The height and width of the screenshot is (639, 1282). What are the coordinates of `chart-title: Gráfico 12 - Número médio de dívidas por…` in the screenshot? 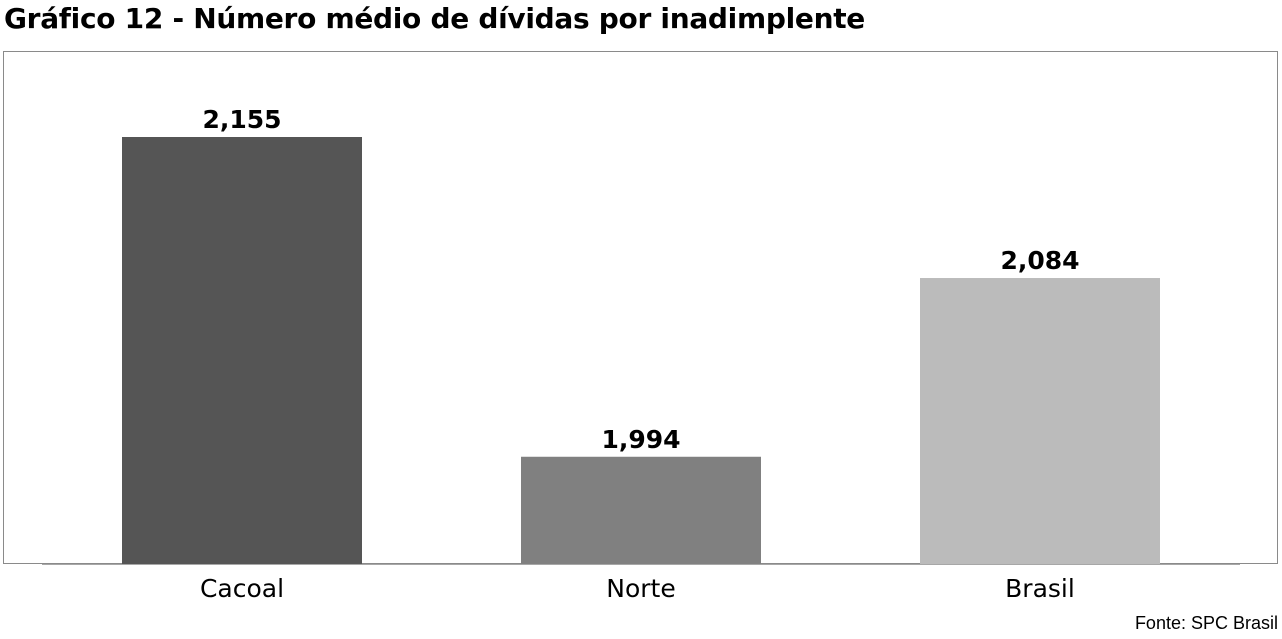 It's located at (434, 18).